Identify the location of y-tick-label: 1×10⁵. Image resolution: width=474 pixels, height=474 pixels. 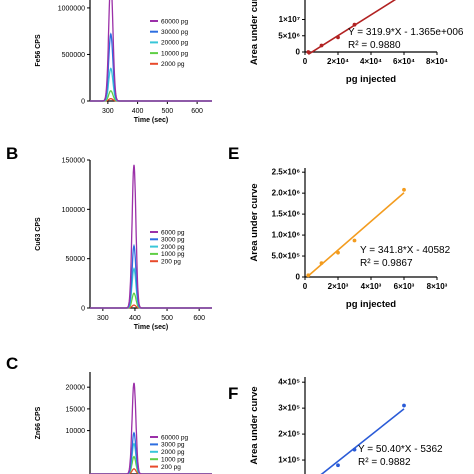
(289, 460).